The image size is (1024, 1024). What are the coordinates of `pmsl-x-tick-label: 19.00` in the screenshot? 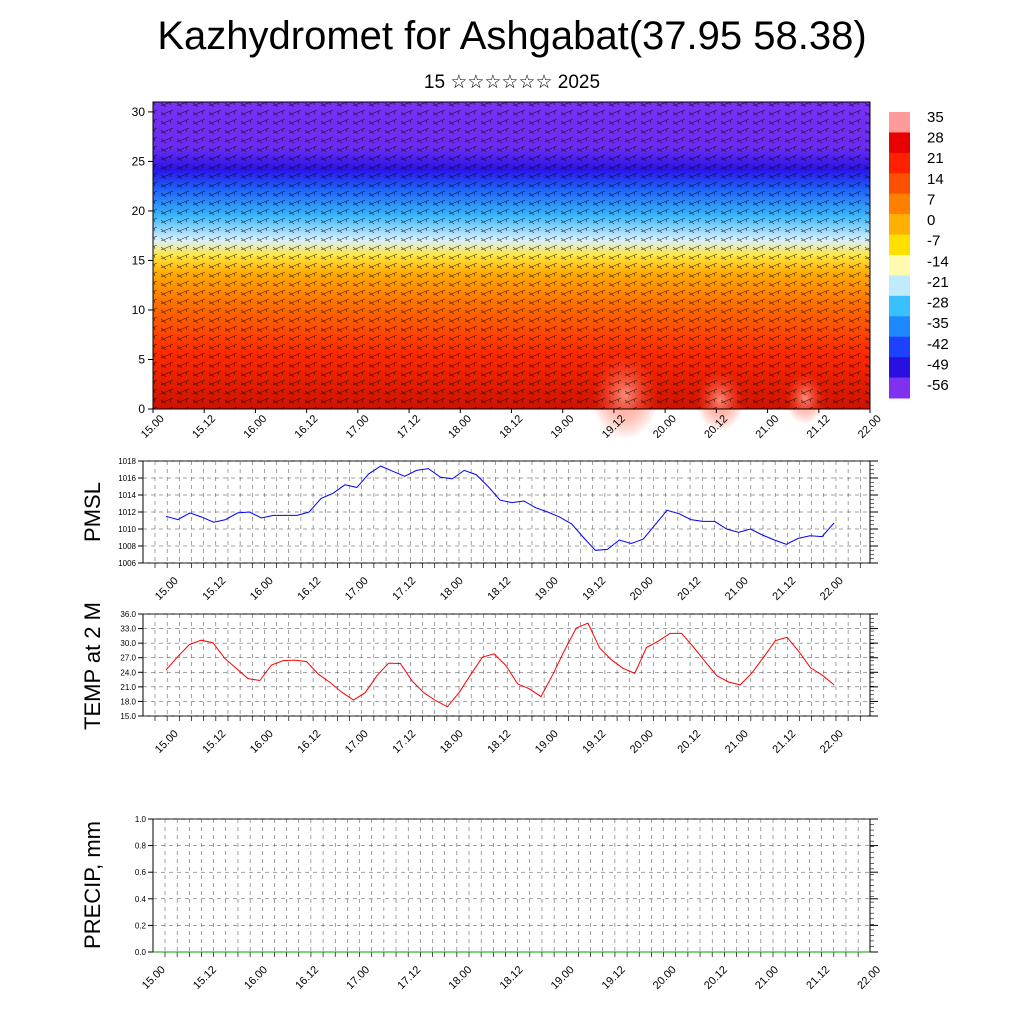 It's located at (547, 589).